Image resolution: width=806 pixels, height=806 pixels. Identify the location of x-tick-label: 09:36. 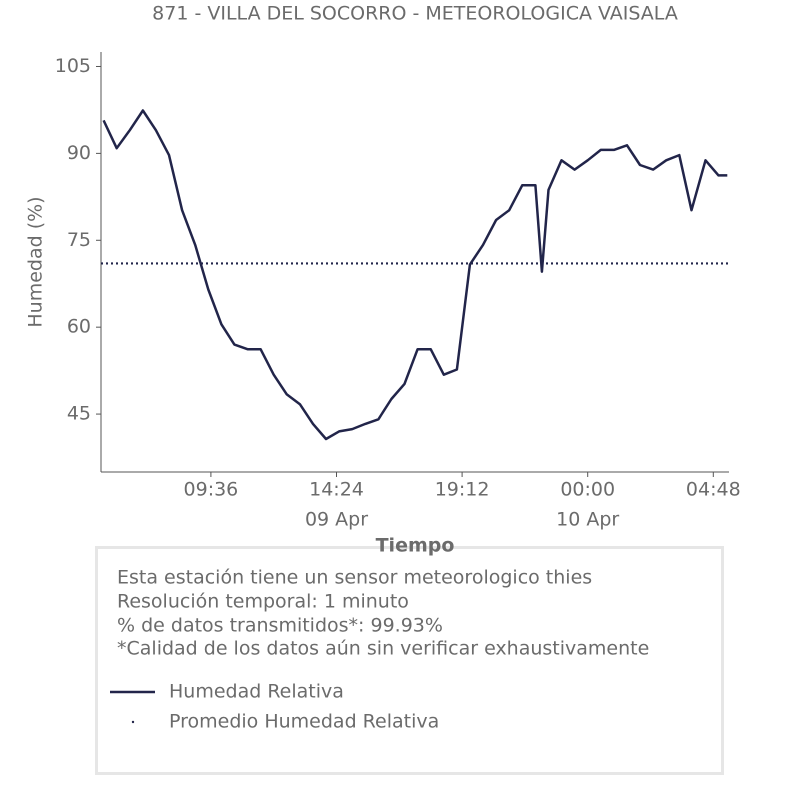
(211, 490).